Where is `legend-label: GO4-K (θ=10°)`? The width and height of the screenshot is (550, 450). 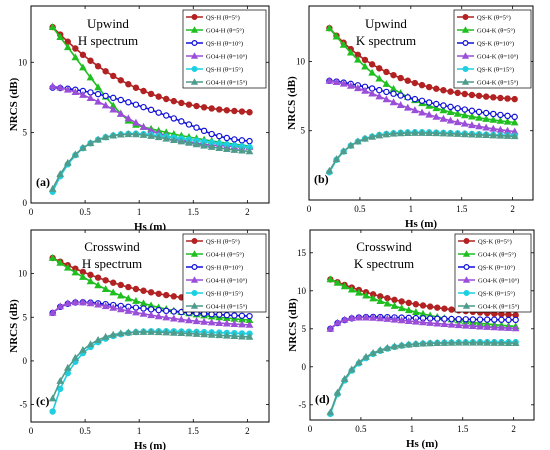 legend-label: GO4-K (θ=10°) is located at coordinates (498, 281).